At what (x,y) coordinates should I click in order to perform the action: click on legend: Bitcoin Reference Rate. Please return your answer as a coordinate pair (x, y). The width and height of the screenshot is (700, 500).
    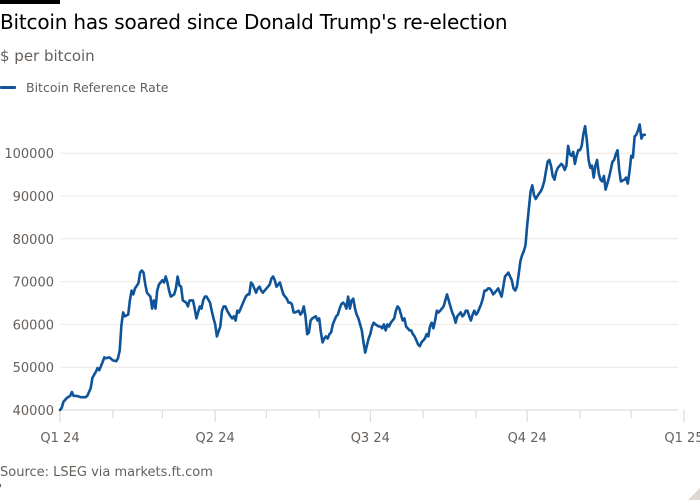
    Looking at the image, I should click on (84, 87).